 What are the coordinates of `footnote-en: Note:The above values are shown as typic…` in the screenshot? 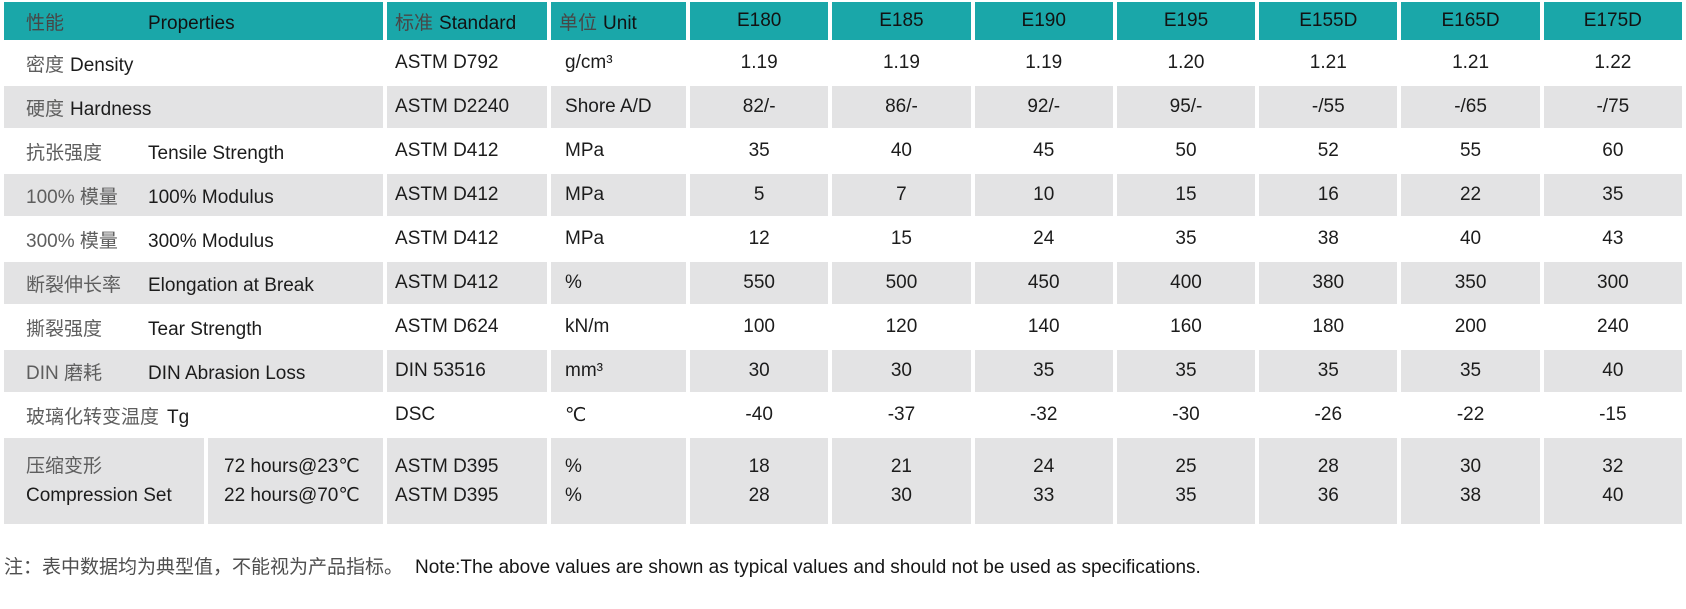 It's located at (808, 567).